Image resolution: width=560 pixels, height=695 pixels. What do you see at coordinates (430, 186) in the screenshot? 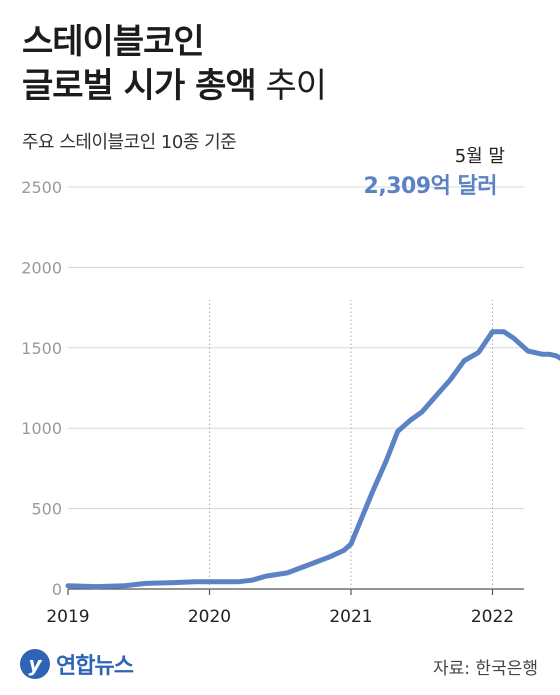
I see `annotation-line-2: 2,309억 달러` at bounding box center [430, 186].